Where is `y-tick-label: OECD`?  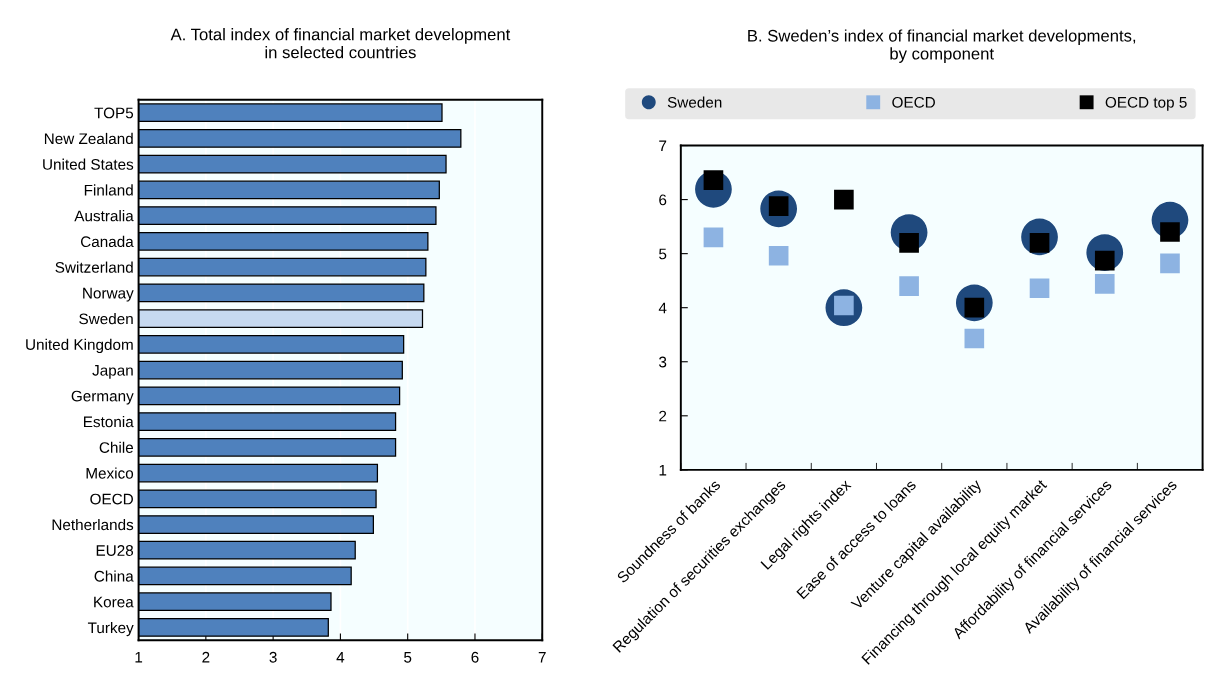 y-tick-label: OECD is located at coordinates (111, 499).